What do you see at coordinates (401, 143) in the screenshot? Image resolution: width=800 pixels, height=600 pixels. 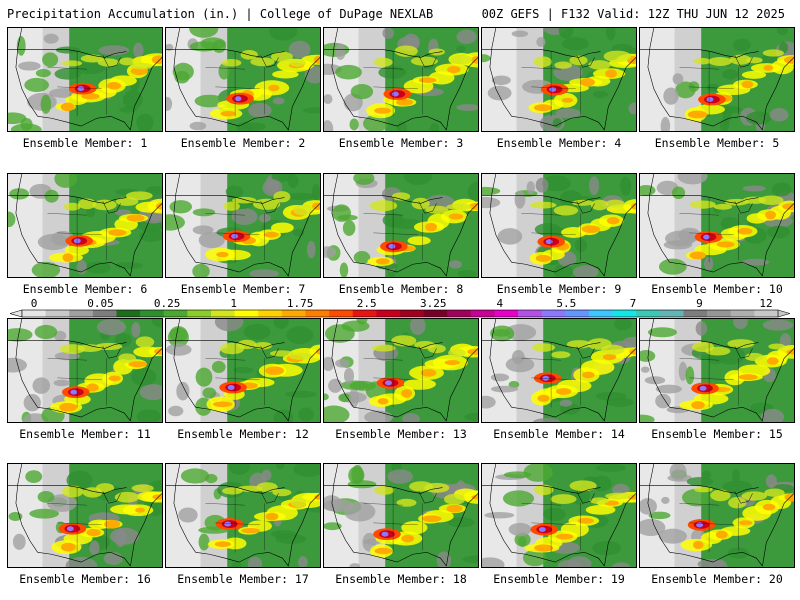 I see `member-label-3: Ensemble Member: 3` at bounding box center [401, 143].